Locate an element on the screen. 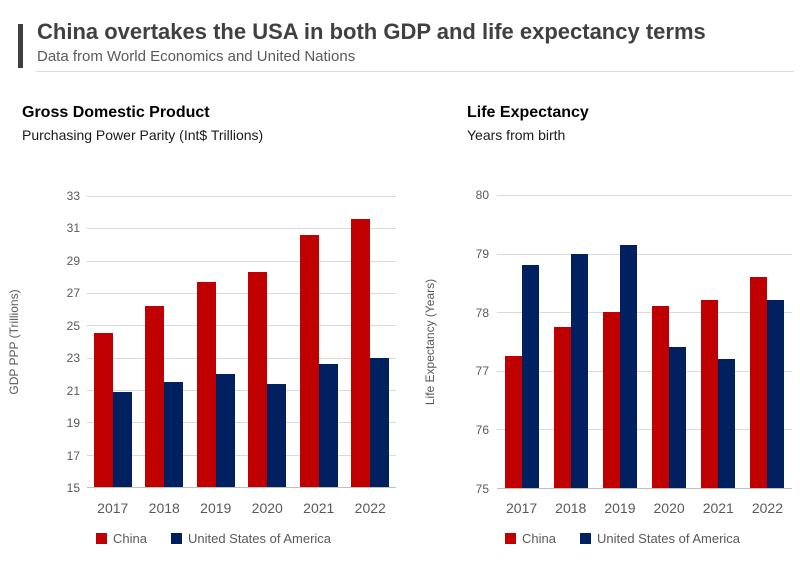 This screenshot has height=578, width=800. y-axis-title: Life Expectancy (Years) is located at coordinates (430, 342).